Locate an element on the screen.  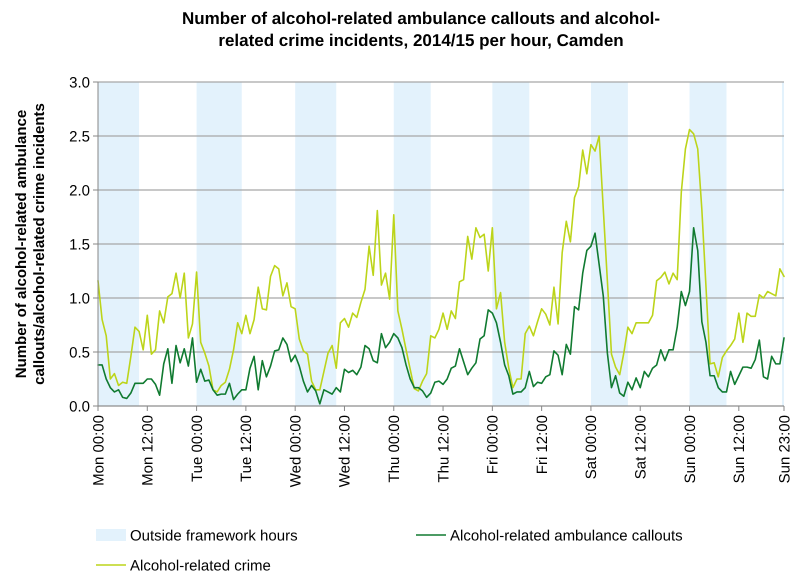
y-tick-label: 0.5 is located at coordinates (79, 353).